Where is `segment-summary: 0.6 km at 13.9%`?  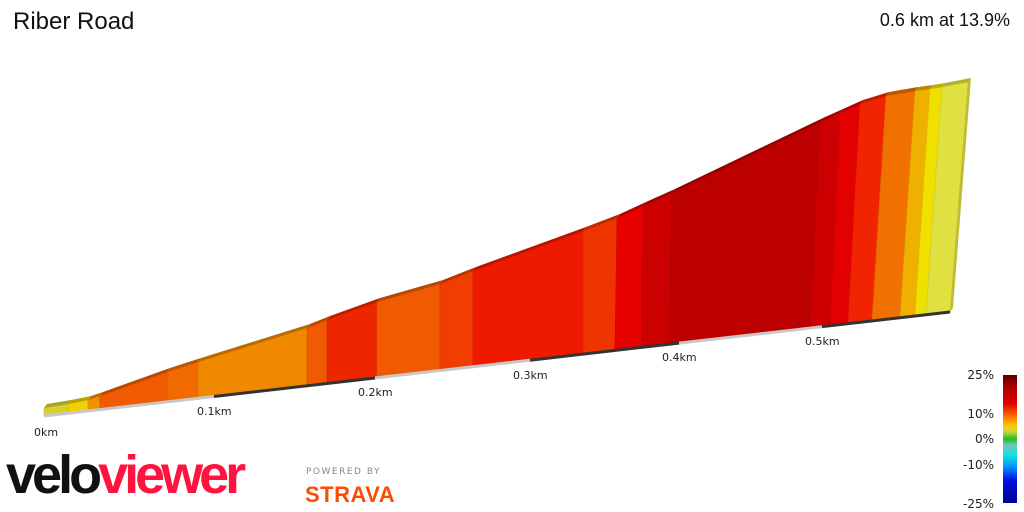 segment-summary: 0.6 km at 13.9% is located at coordinates (944, 20).